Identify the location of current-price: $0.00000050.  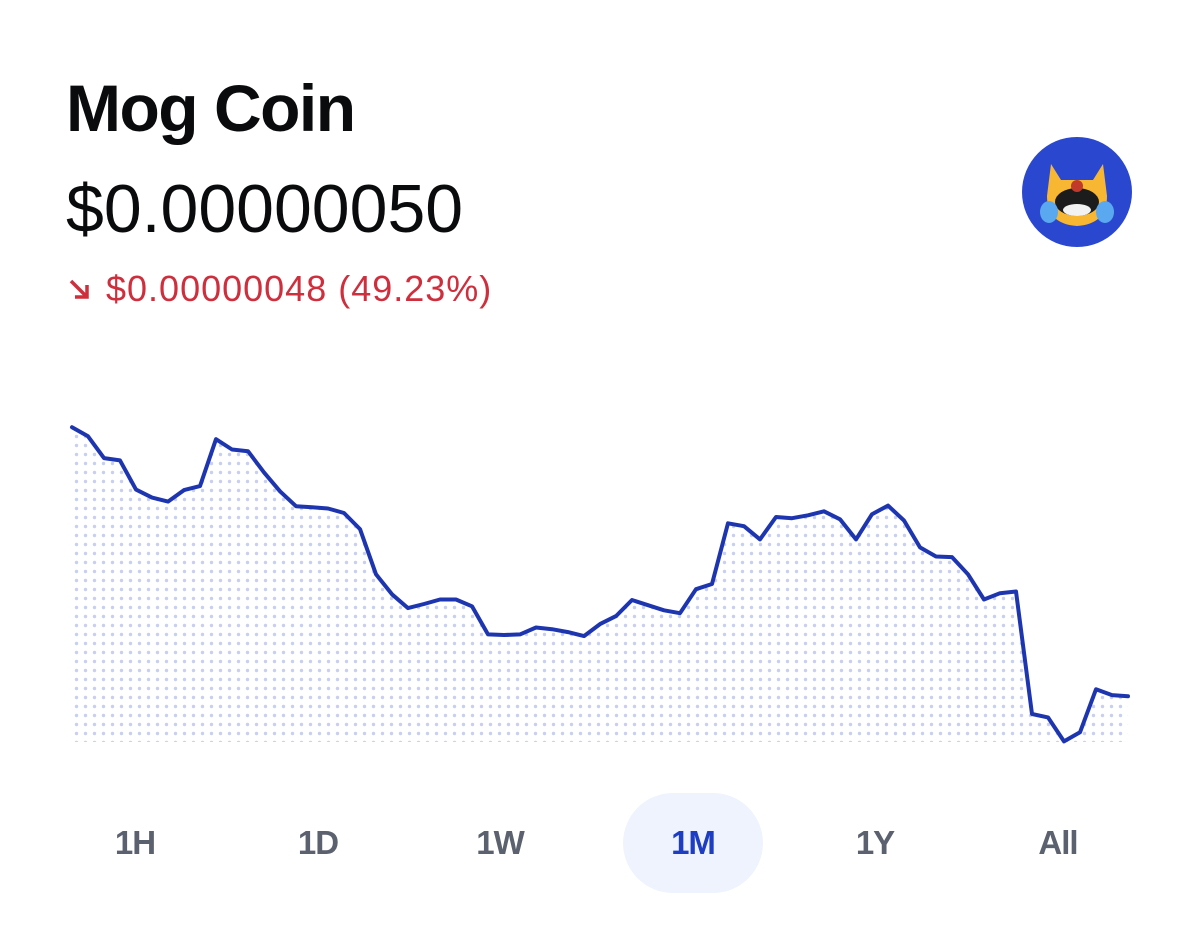
(265, 209).